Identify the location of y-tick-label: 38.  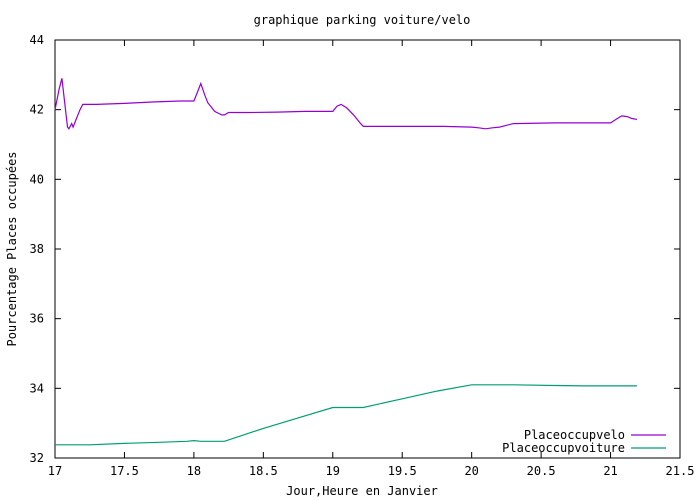
(37, 249).